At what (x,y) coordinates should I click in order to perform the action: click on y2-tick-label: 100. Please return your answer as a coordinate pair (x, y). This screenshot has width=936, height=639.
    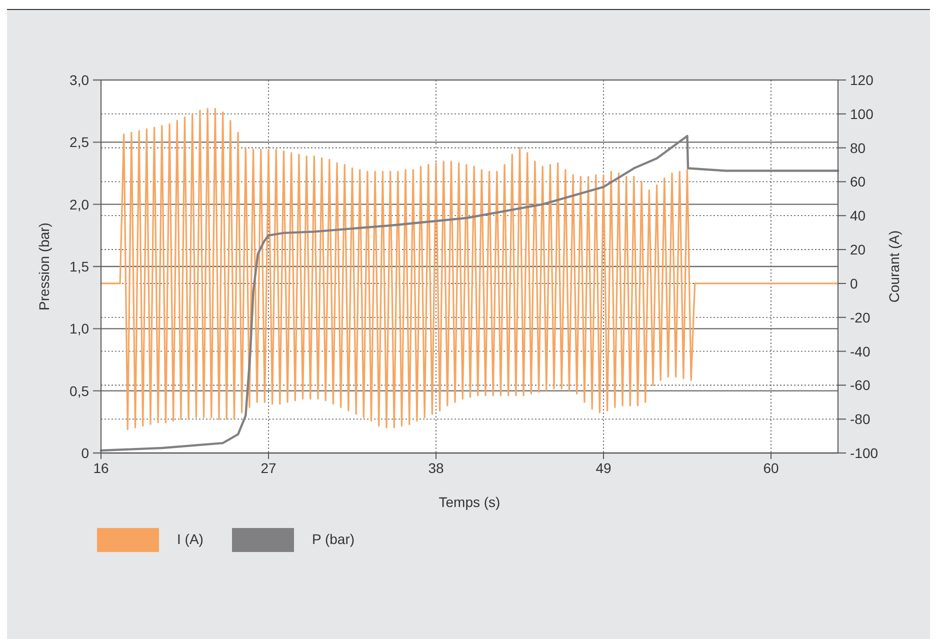
    Looking at the image, I should click on (862, 114).